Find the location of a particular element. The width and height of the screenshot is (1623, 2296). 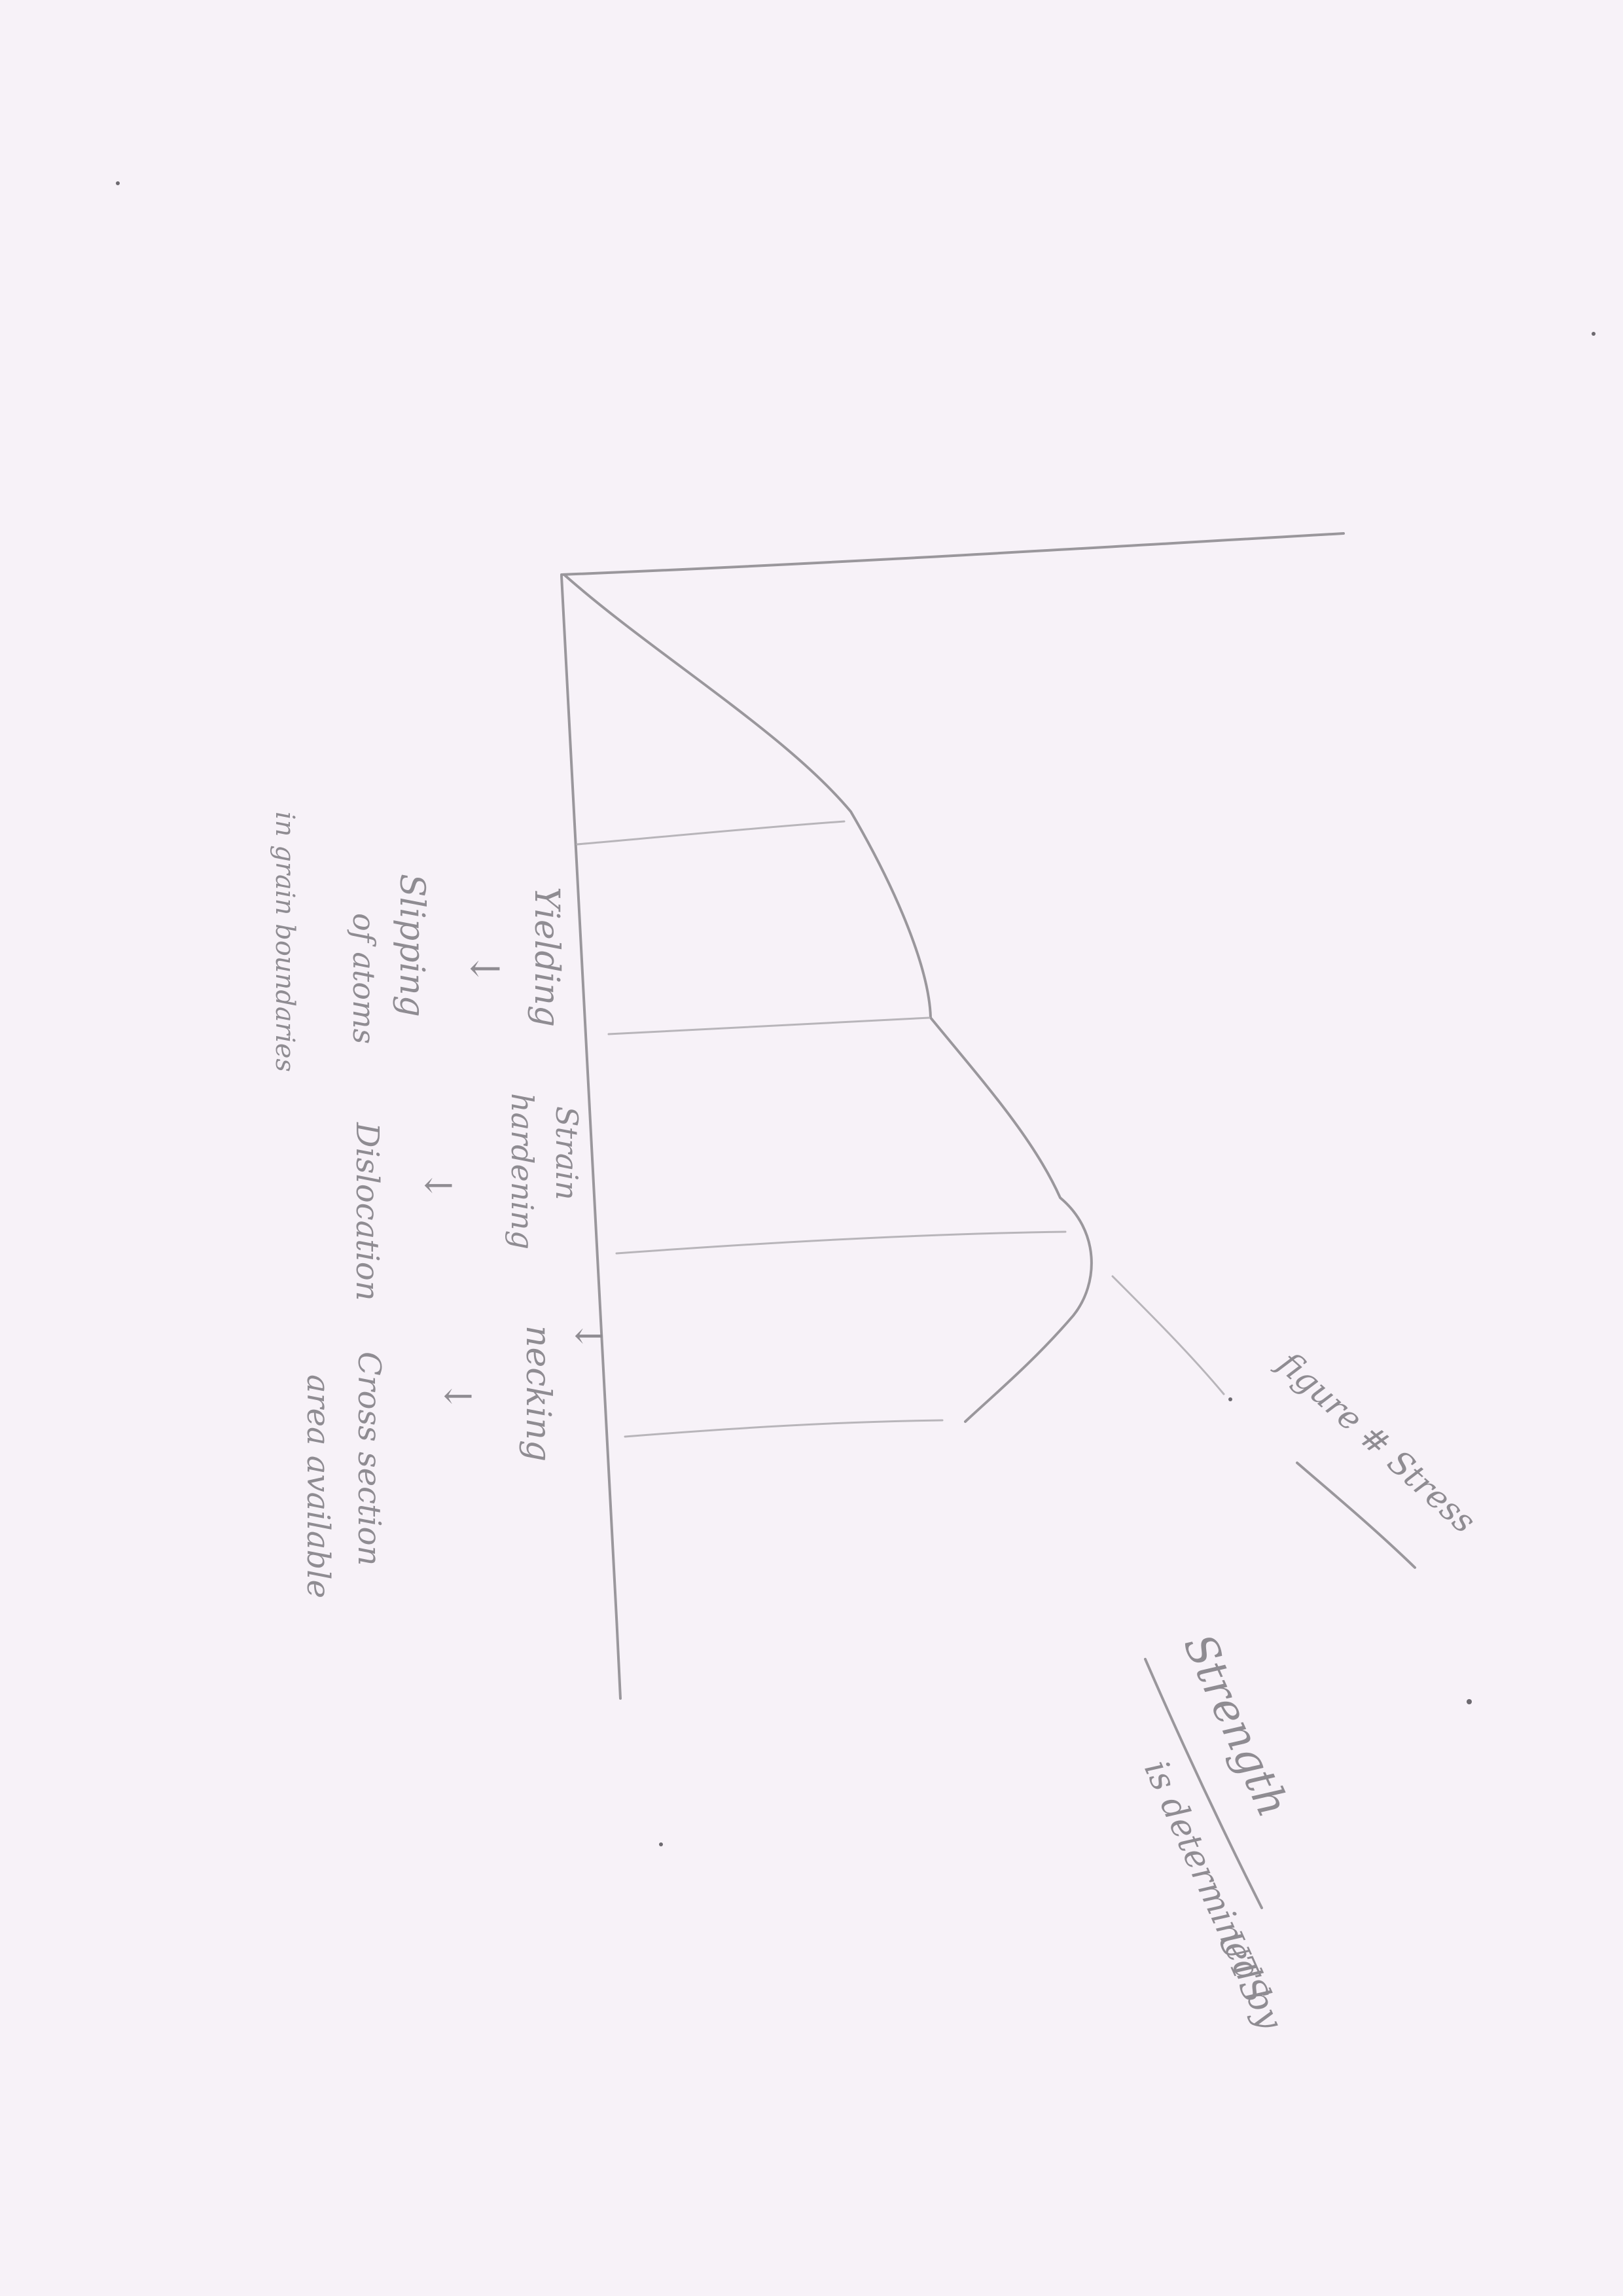

label-slipping-line-1: Slipping is located at coordinates (412, 945).